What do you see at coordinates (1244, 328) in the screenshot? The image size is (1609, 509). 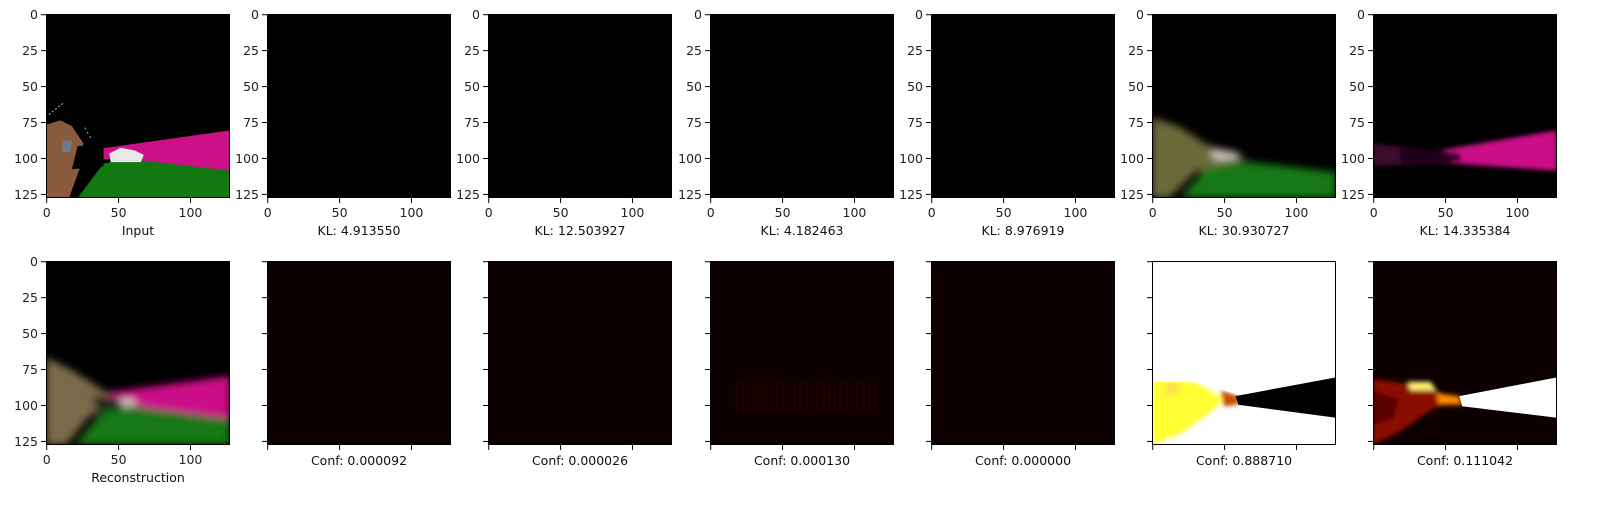 I see `white-region` at bounding box center [1244, 328].